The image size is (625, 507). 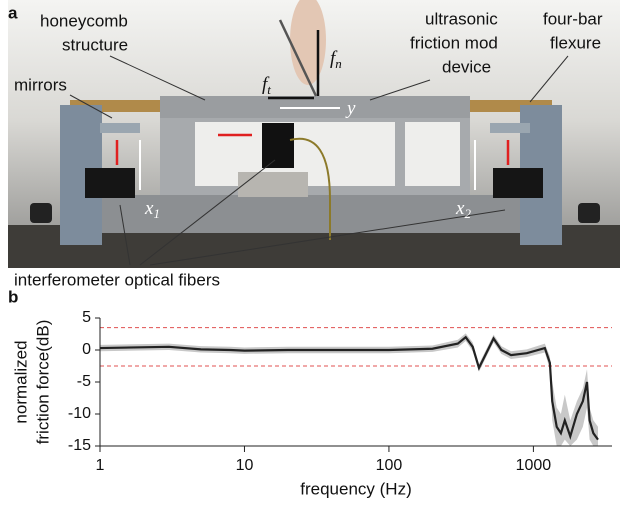 What do you see at coordinates (95, 44) in the screenshot?
I see `label: structure` at bounding box center [95, 44].